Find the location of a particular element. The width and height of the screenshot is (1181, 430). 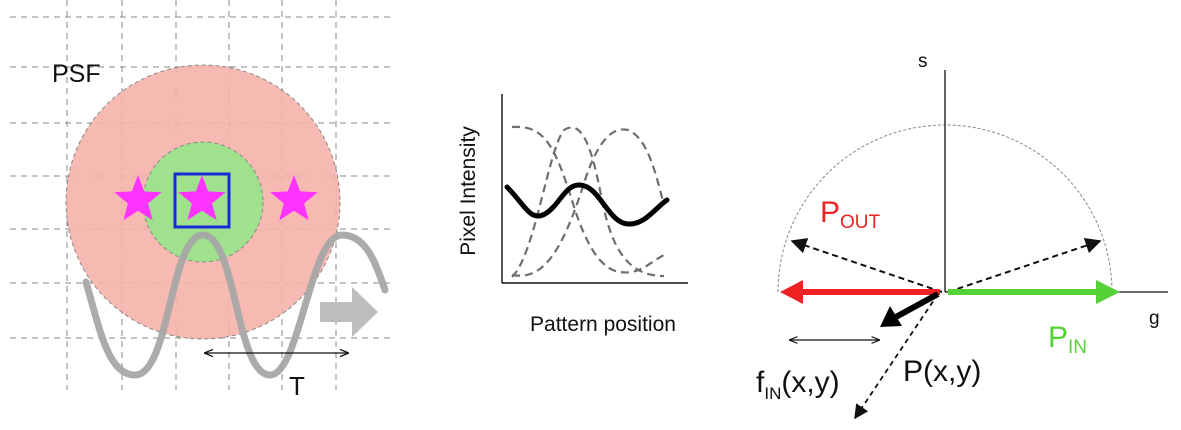

p-in-label: PIN is located at coordinates (1067, 339).